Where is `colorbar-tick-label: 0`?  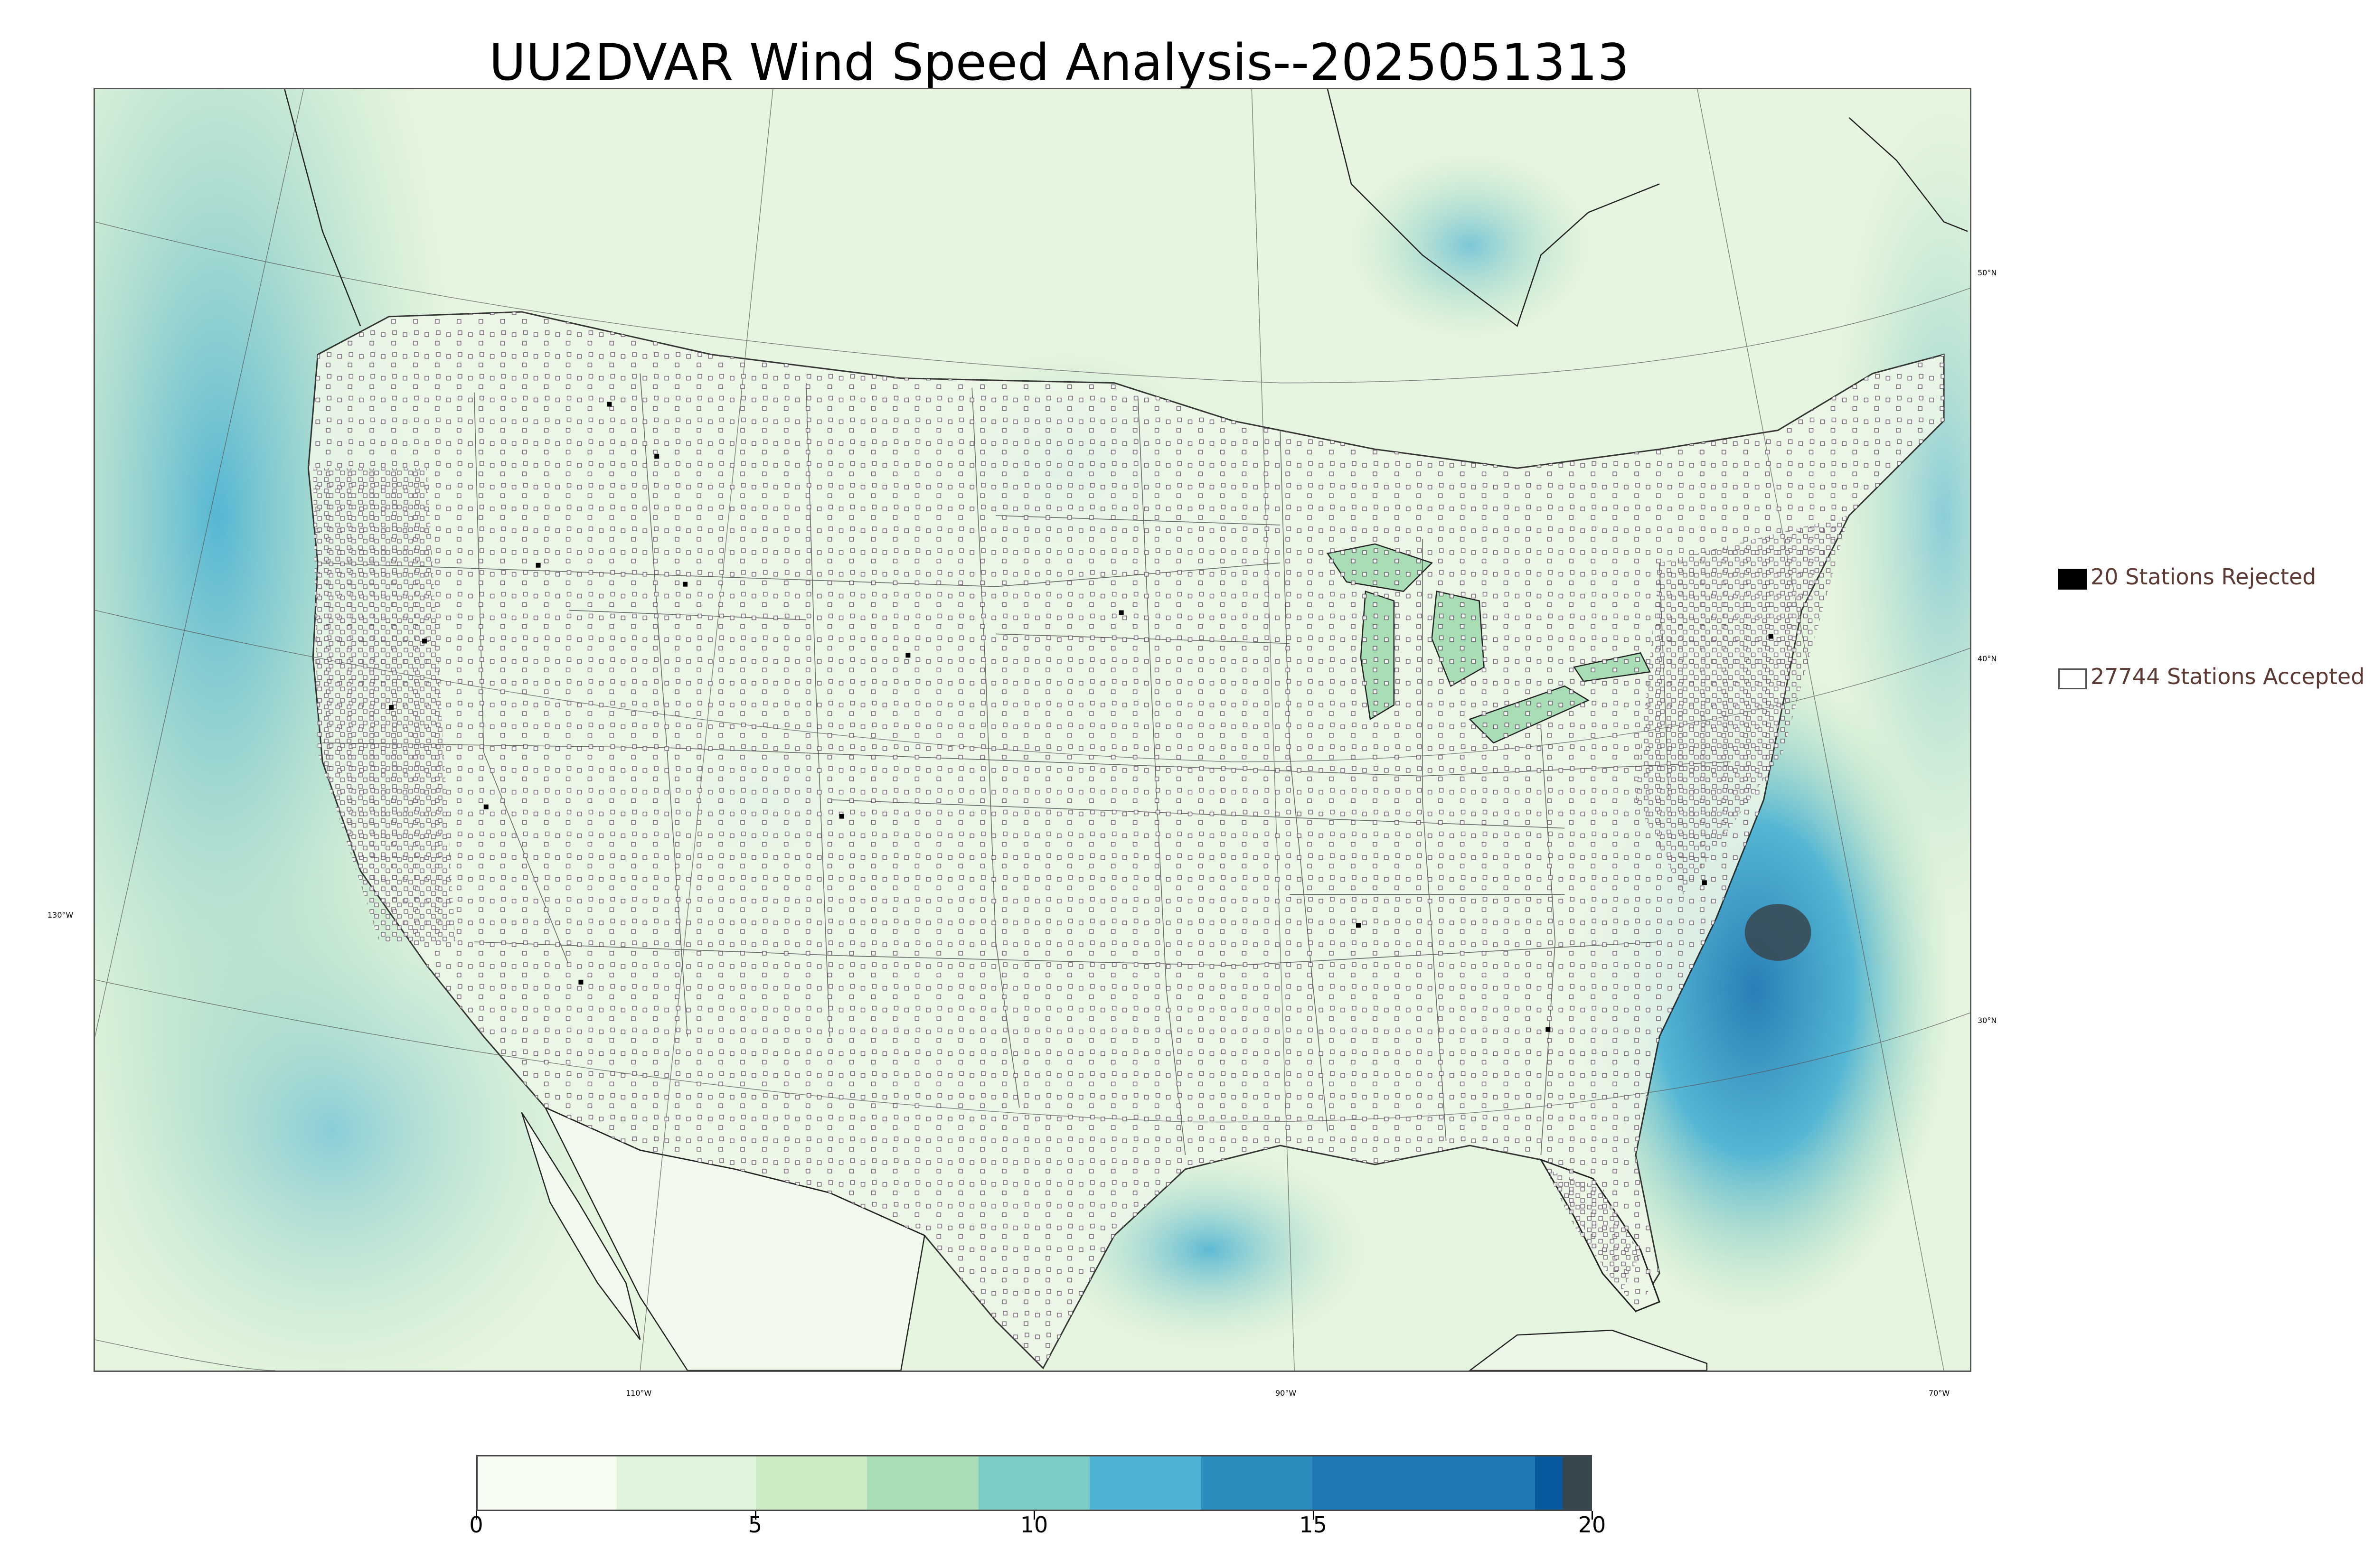
colorbar-tick-label: 0 is located at coordinates (476, 1525).